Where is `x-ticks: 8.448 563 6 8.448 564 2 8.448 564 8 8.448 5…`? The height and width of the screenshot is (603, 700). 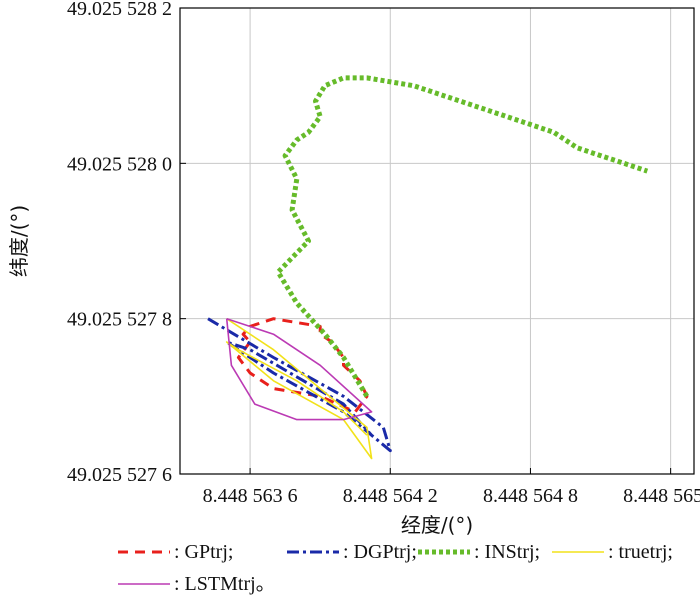
x-ticks: 8.448 563 6 8.448 564 2 8.448 564 8 8.448 5… is located at coordinates (451, 487).